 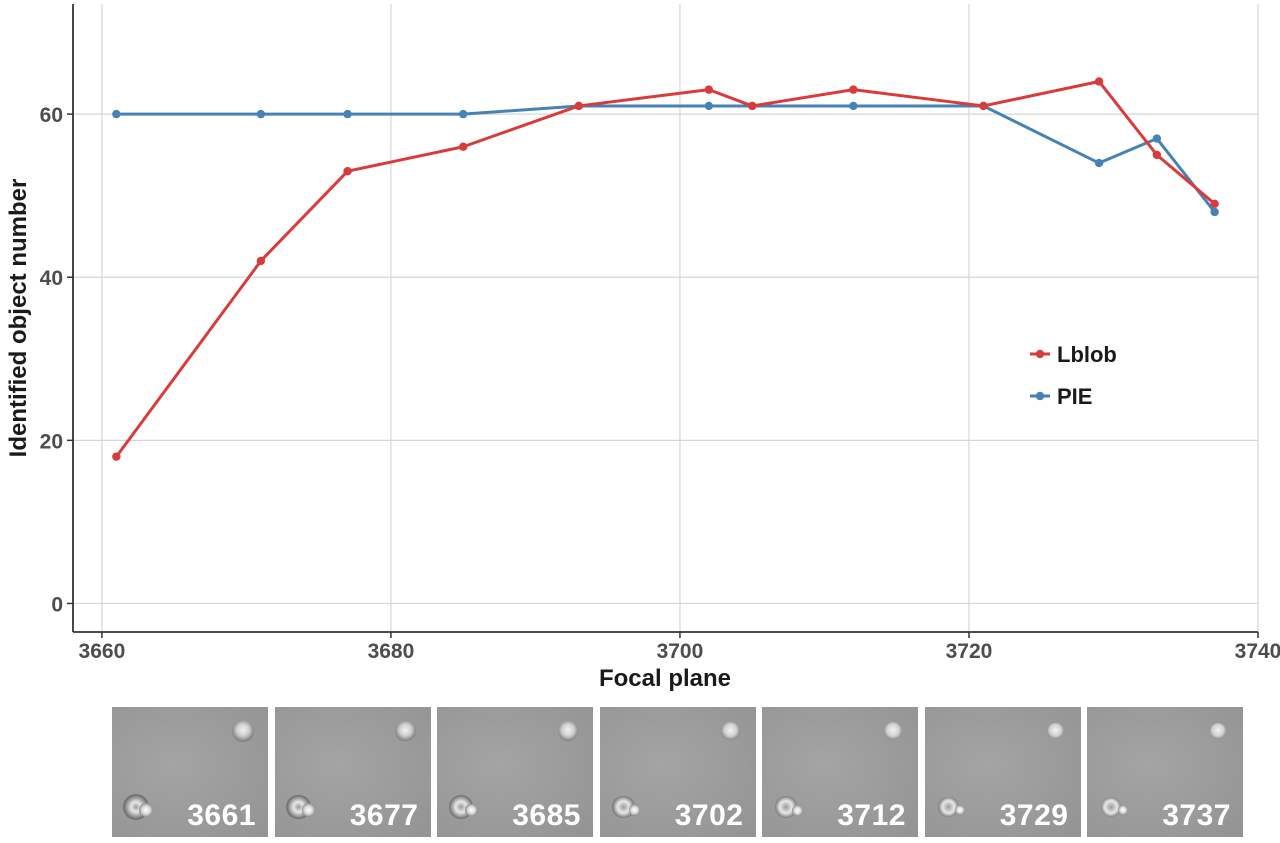 I want to click on y-tick-label: 60, so click(x=51, y=115).